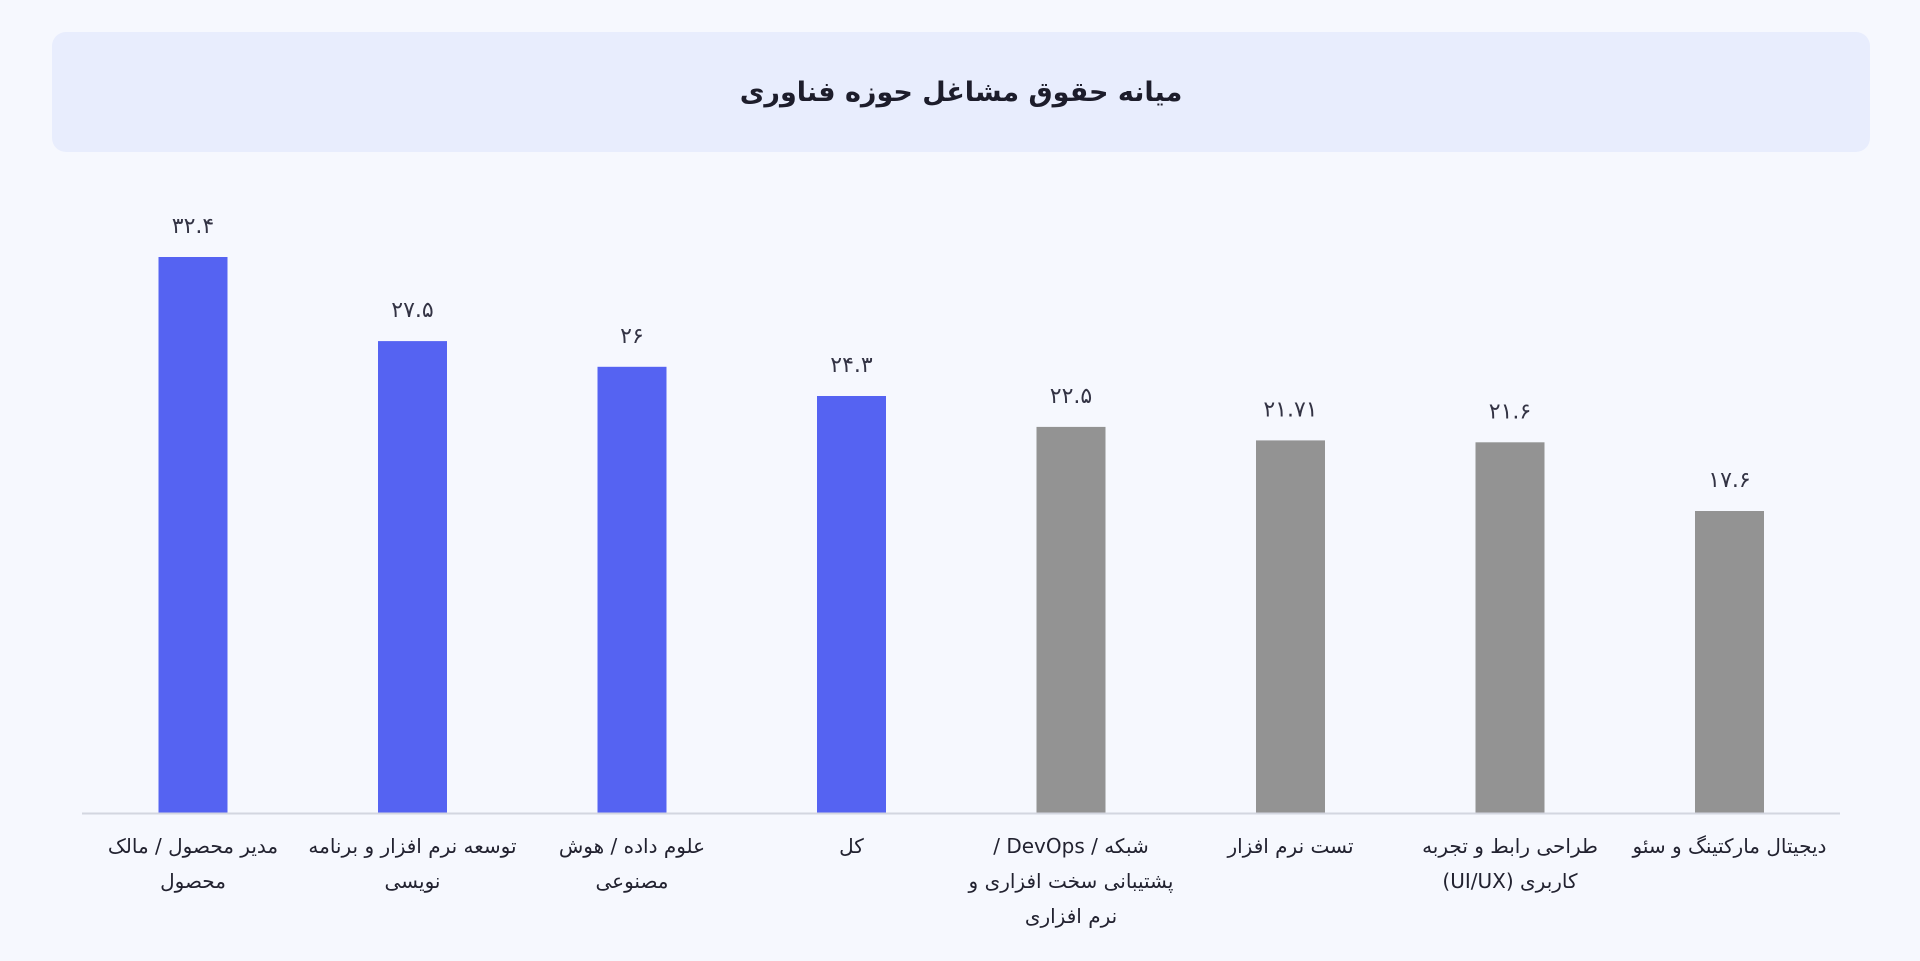 Image resolution: width=1920 pixels, height=961 pixels. I want to click on value-label-7: ۲۱.۶, so click(1510, 411).